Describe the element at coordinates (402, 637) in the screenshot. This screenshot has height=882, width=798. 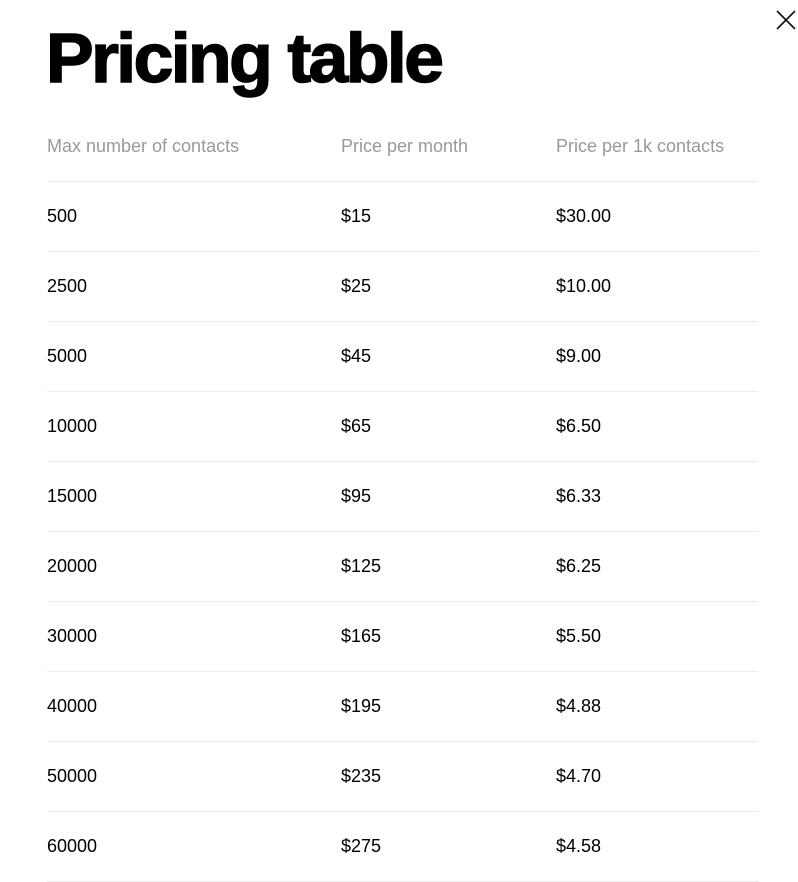
I see `table-row: 30000 $165 $5.50` at that location.